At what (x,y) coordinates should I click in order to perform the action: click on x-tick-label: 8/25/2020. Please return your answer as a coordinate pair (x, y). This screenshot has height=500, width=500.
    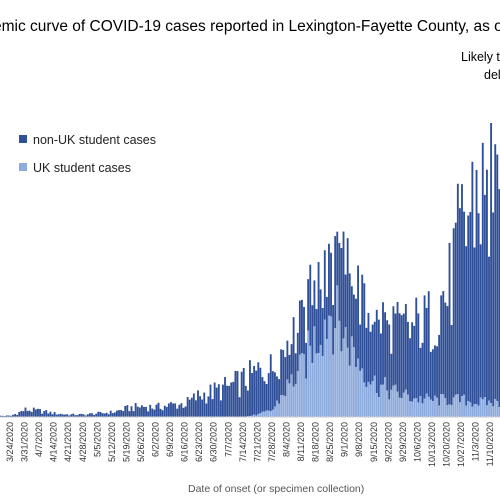
    Looking at the image, I should click on (330, 442).